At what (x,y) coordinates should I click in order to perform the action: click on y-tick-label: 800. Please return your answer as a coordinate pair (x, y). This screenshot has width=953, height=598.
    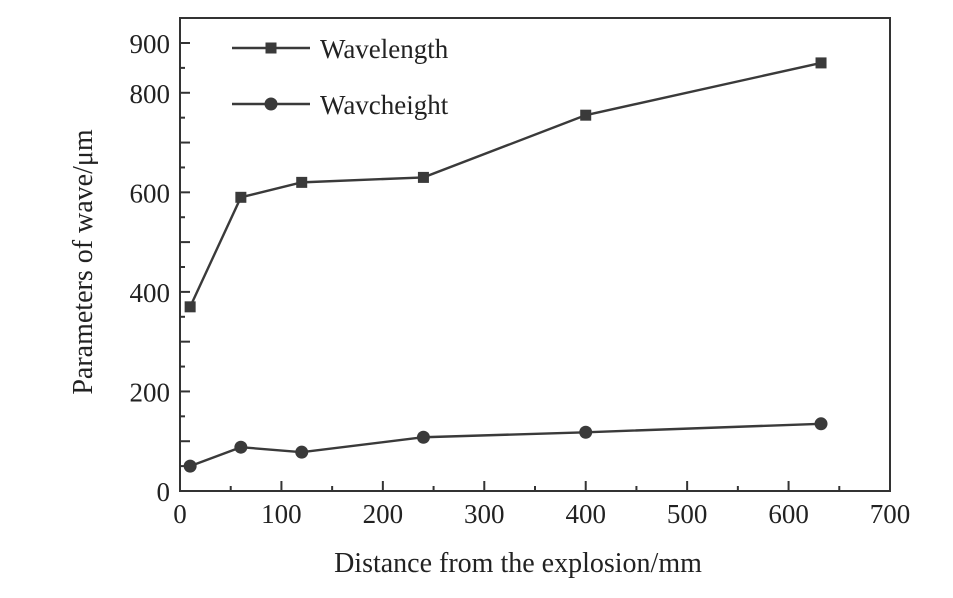
    Looking at the image, I should click on (150, 94).